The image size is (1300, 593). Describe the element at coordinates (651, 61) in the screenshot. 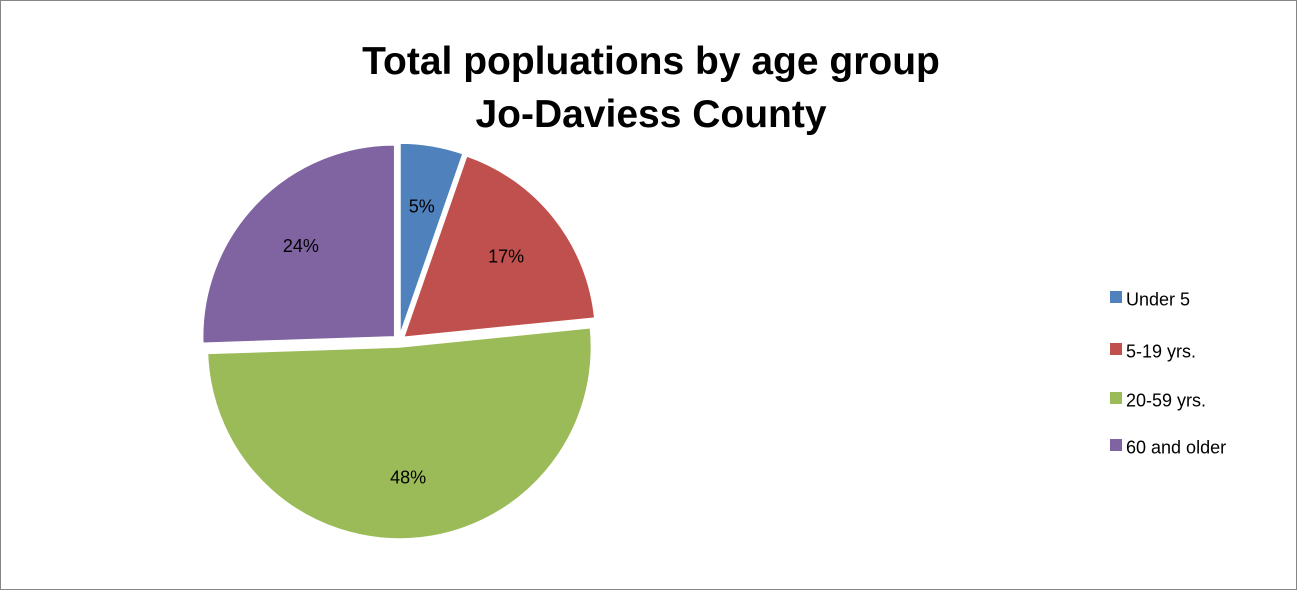

I see `chart-title-line-1: Total popluations by age group` at that location.